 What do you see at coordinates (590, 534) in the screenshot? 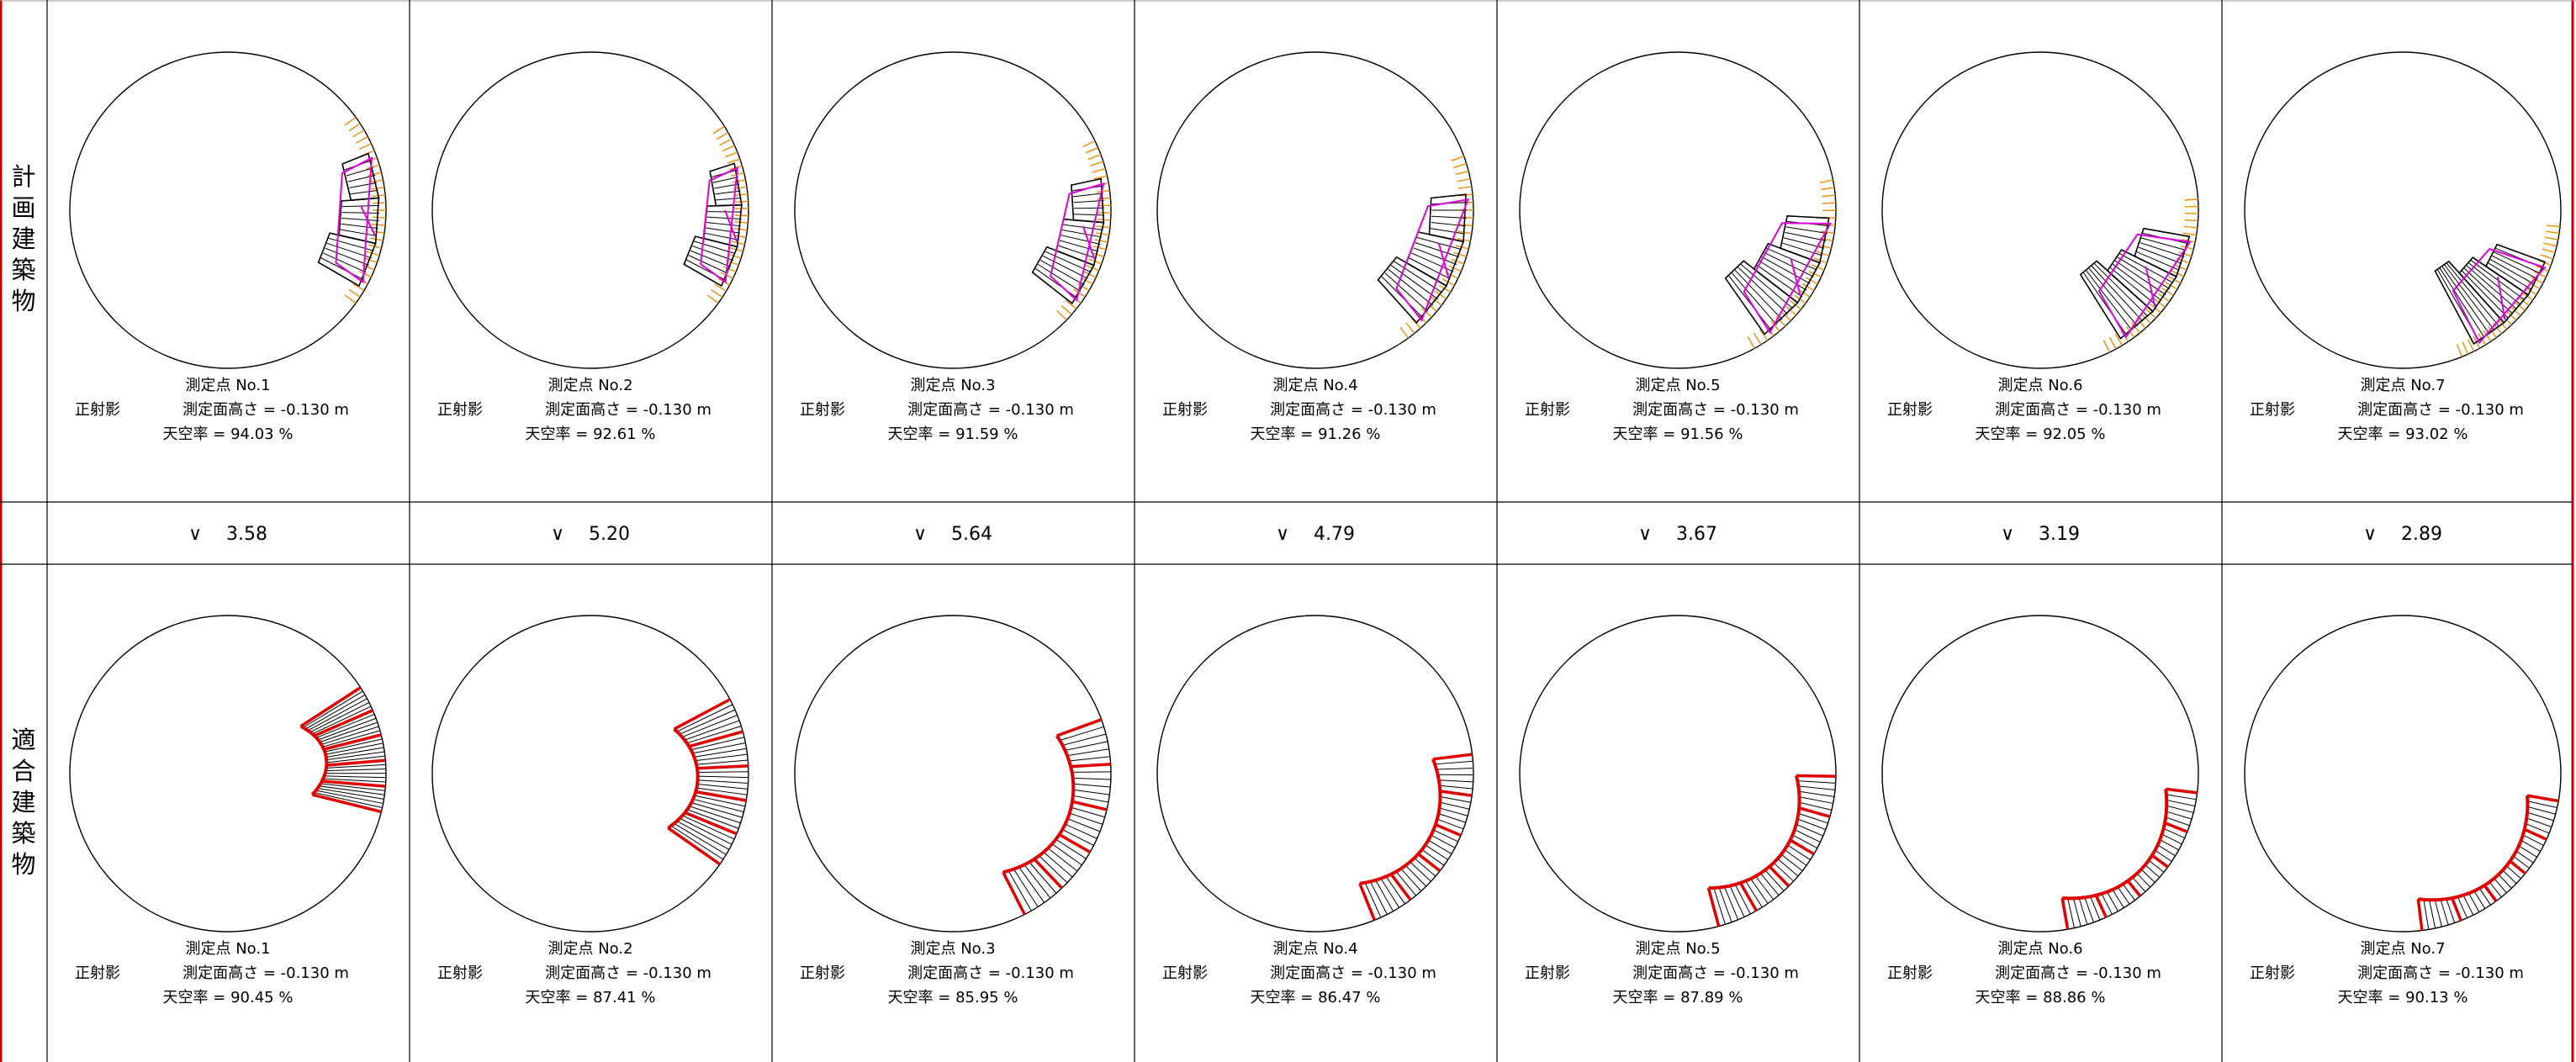
I see `comparison-value: ∨ 5.20` at bounding box center [590, 534].